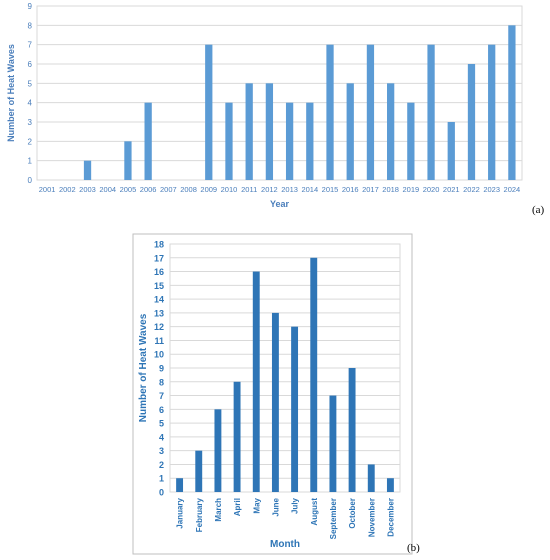 Image resolution: width=550 pixels, height=560 pixels. I want to click on x-tick-label: 2016, so click(350, 189).